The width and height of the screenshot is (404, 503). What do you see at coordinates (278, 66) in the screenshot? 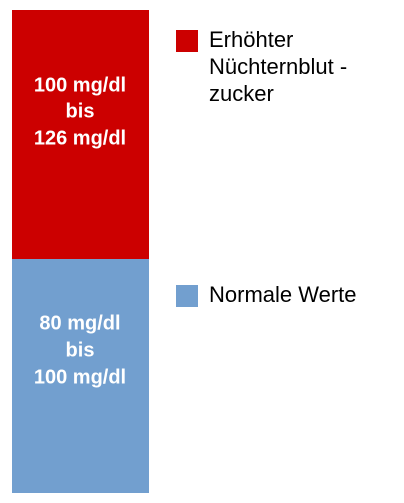
I see `legend-label: Nüchternblut -` at bounding box center [278, 66].